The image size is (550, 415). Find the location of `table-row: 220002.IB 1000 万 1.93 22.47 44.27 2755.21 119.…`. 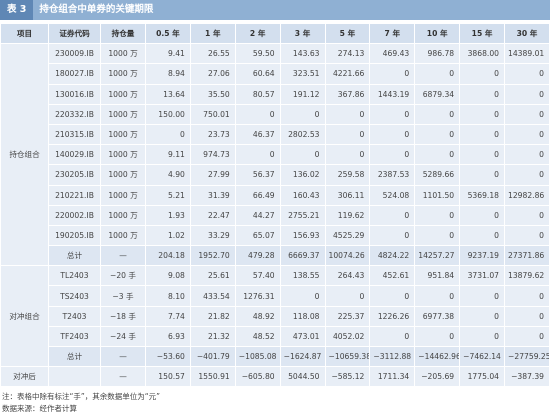

table-row: 220002.IB 1000 万 1.93 22.47 44.27 2755.21 119.… is located at coordinates (275, 215).